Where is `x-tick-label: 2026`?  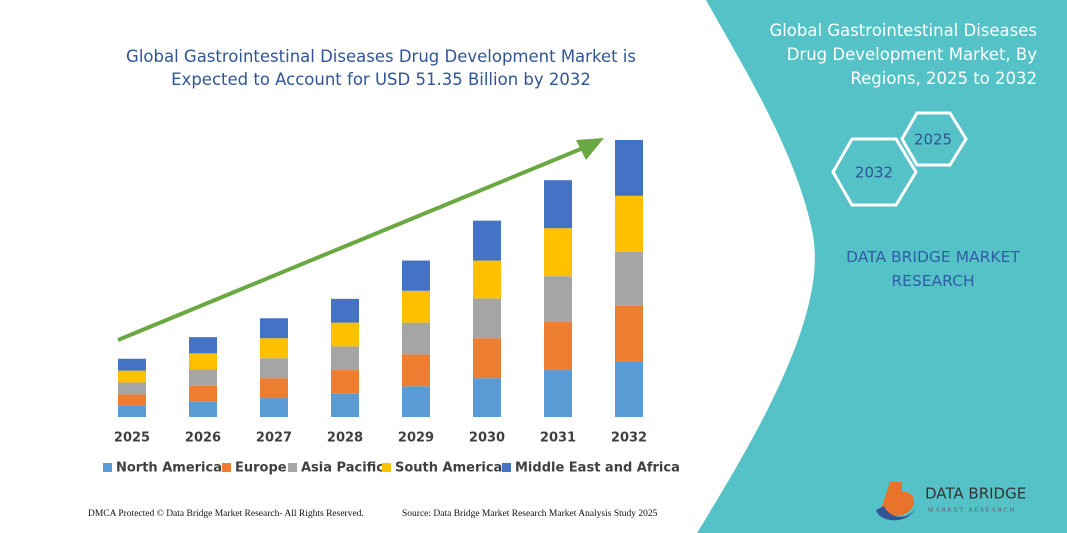 x-tick-label: 2026 is located at coordinates (203, 438).